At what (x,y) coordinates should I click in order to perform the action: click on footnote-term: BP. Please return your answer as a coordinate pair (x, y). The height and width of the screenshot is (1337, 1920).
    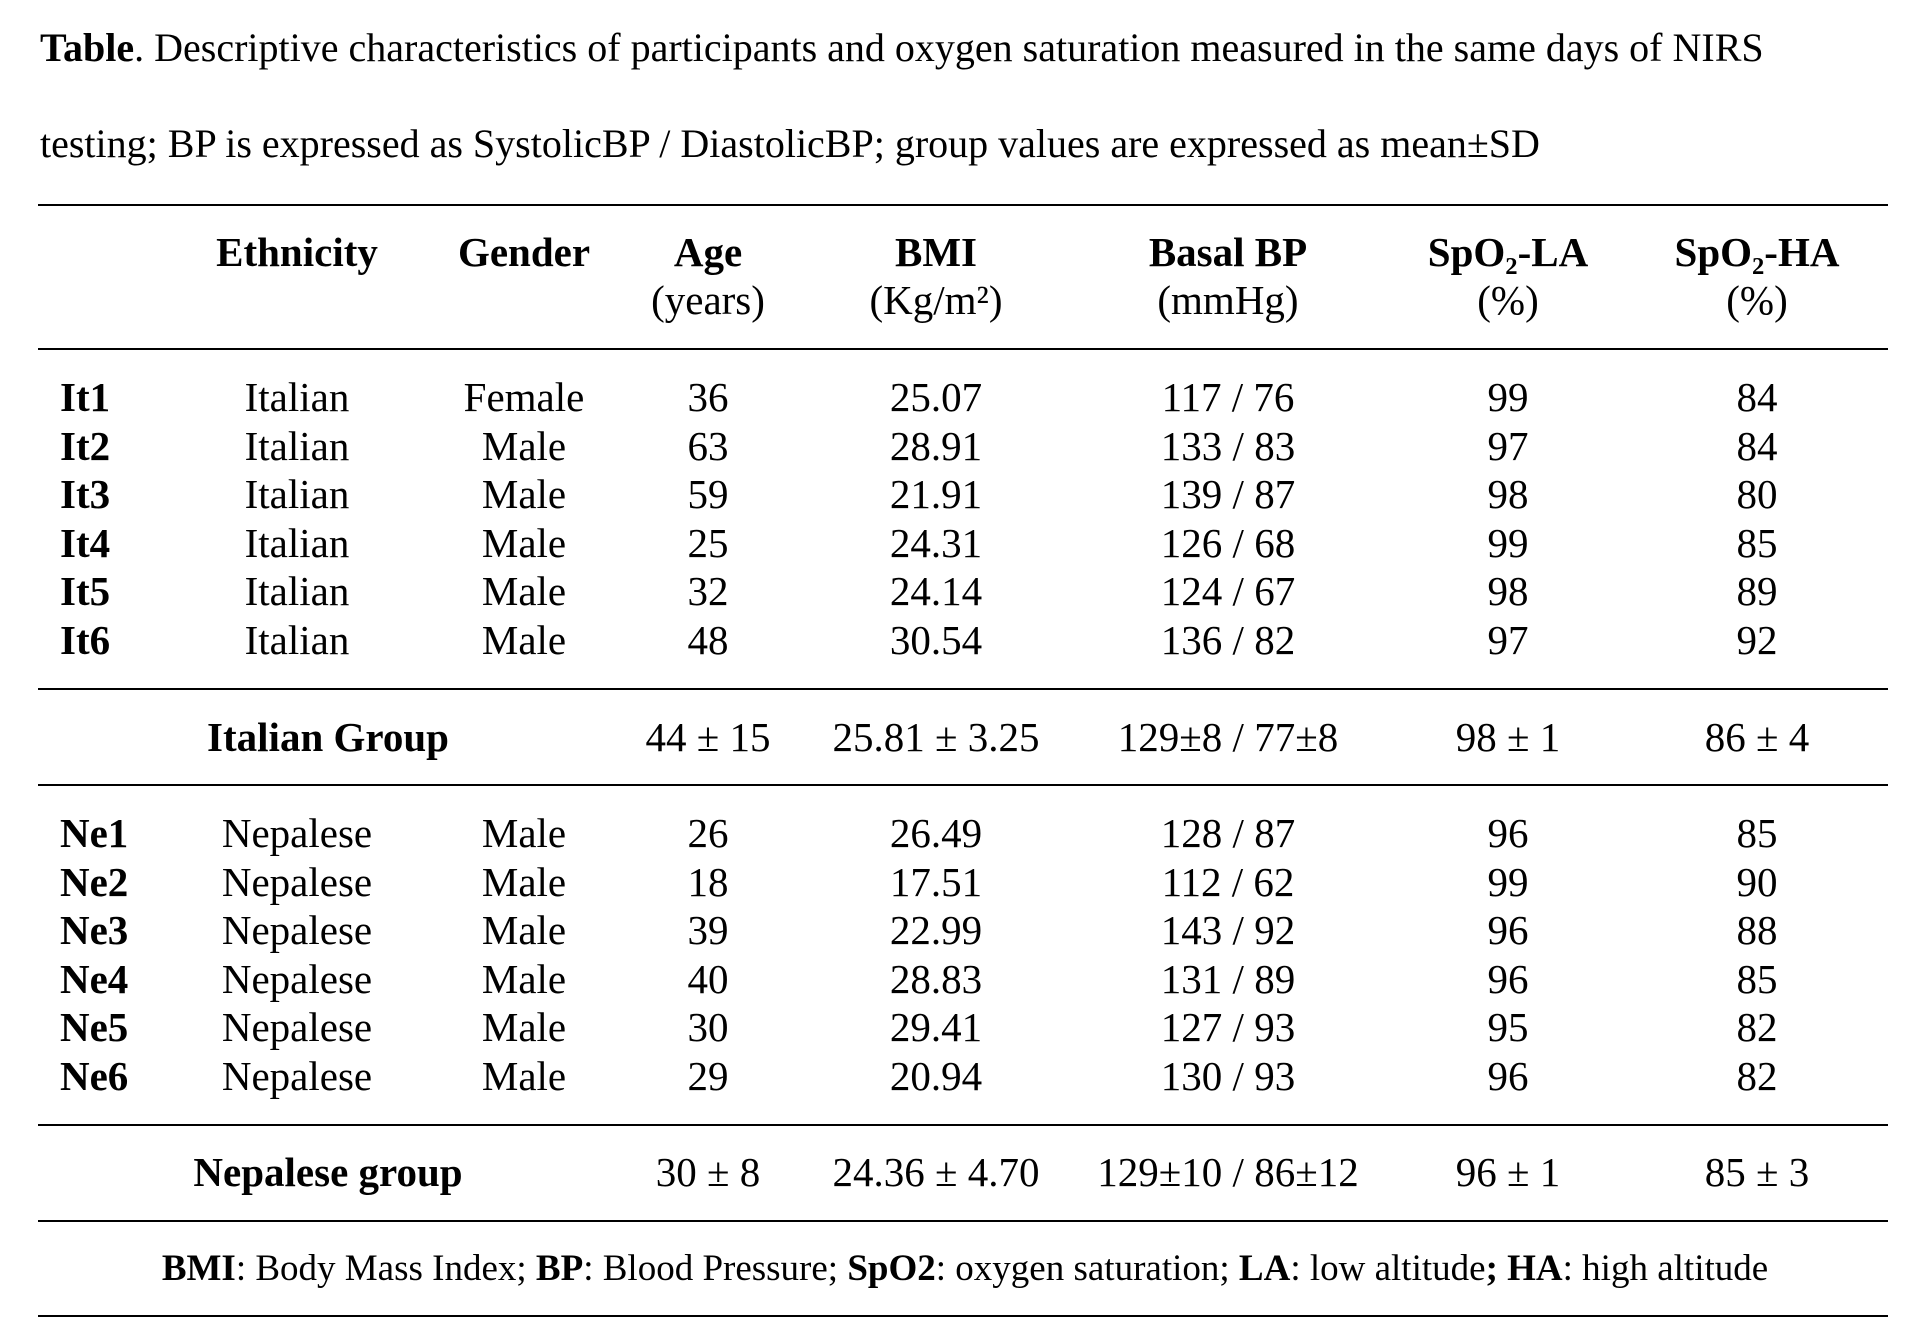
    Looking at the image, I should click on (559, 1268).